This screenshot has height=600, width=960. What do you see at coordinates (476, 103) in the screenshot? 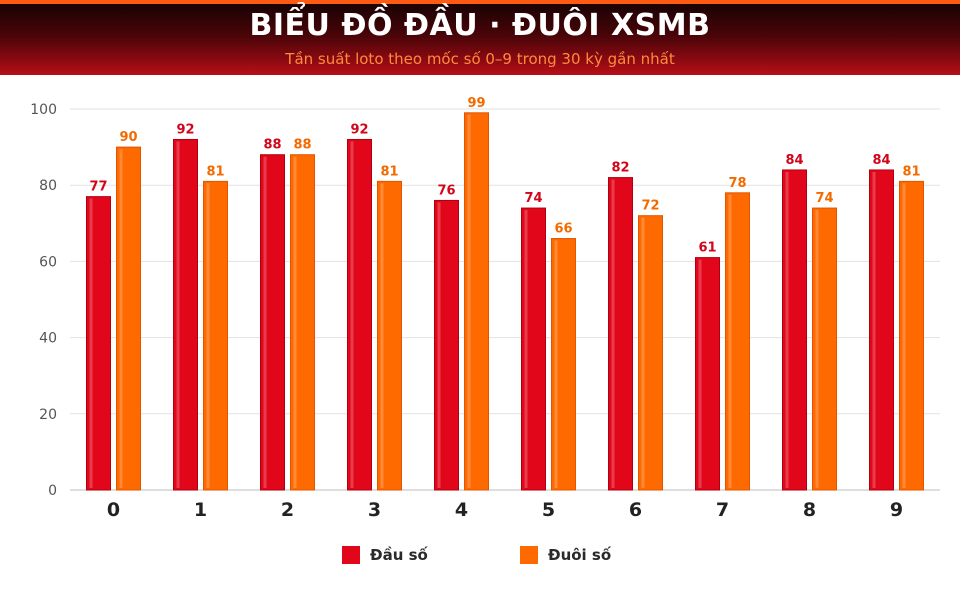
I see `data-label-duoi: 99` at bounding box center [476, 103].